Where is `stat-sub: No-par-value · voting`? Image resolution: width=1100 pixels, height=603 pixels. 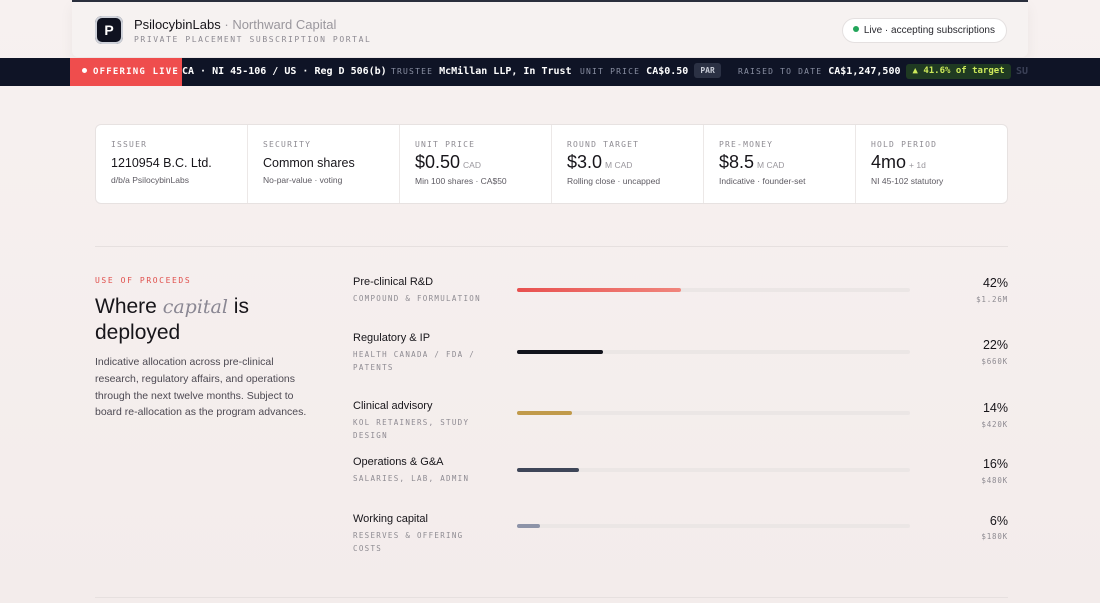 stat-sub: No-par-value · voting is located at coordinates (303, 180).